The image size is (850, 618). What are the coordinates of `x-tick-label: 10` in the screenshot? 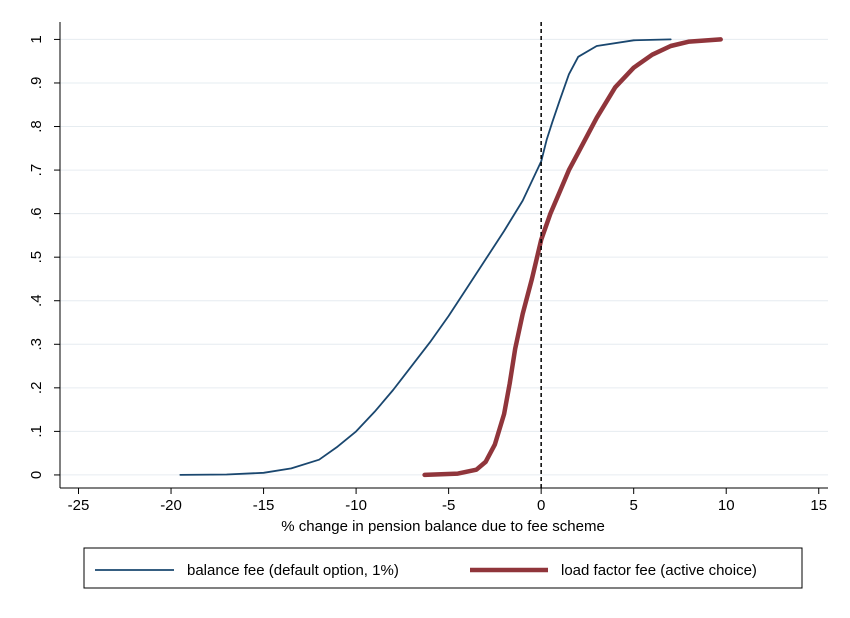 It's located at (726, 505).